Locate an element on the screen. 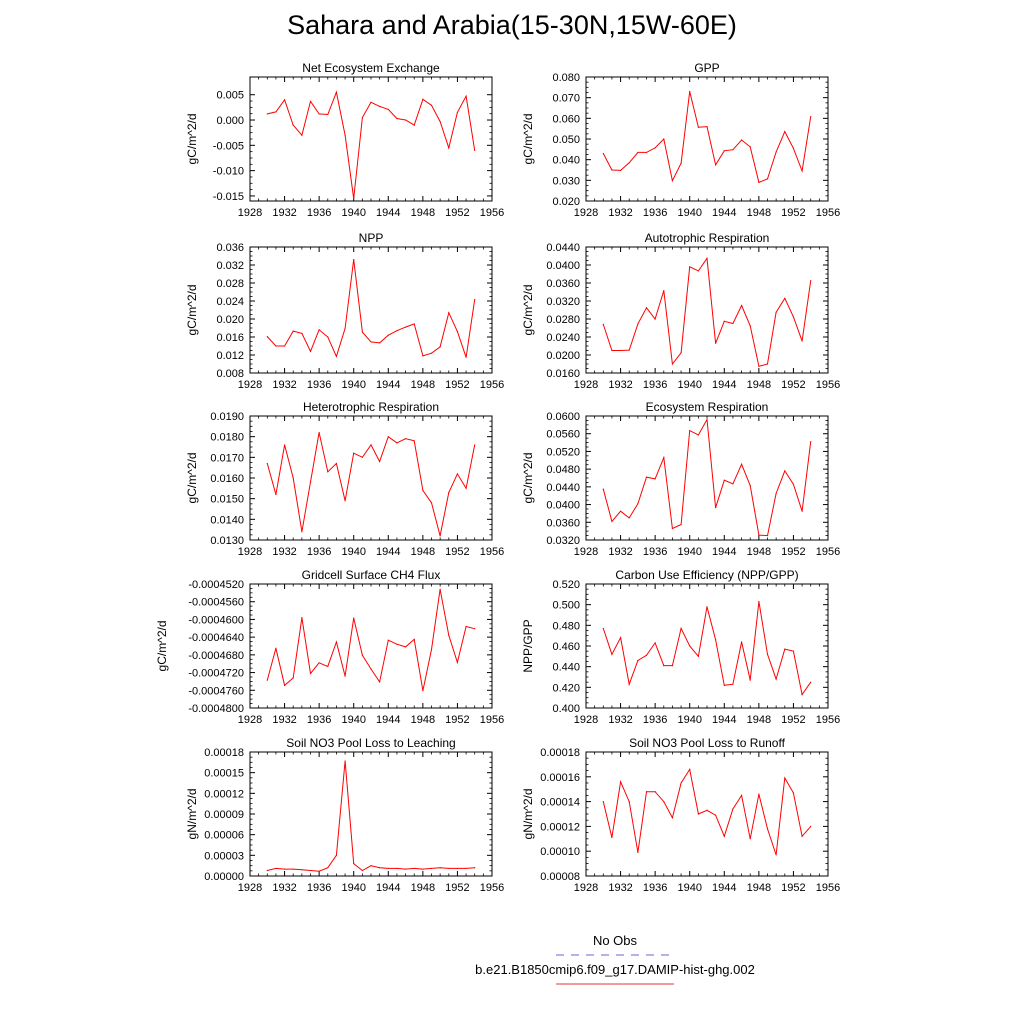 This screenshot has height=1024, width=1024. x-tick-label: 1952 is located at coordinates (793, 213).